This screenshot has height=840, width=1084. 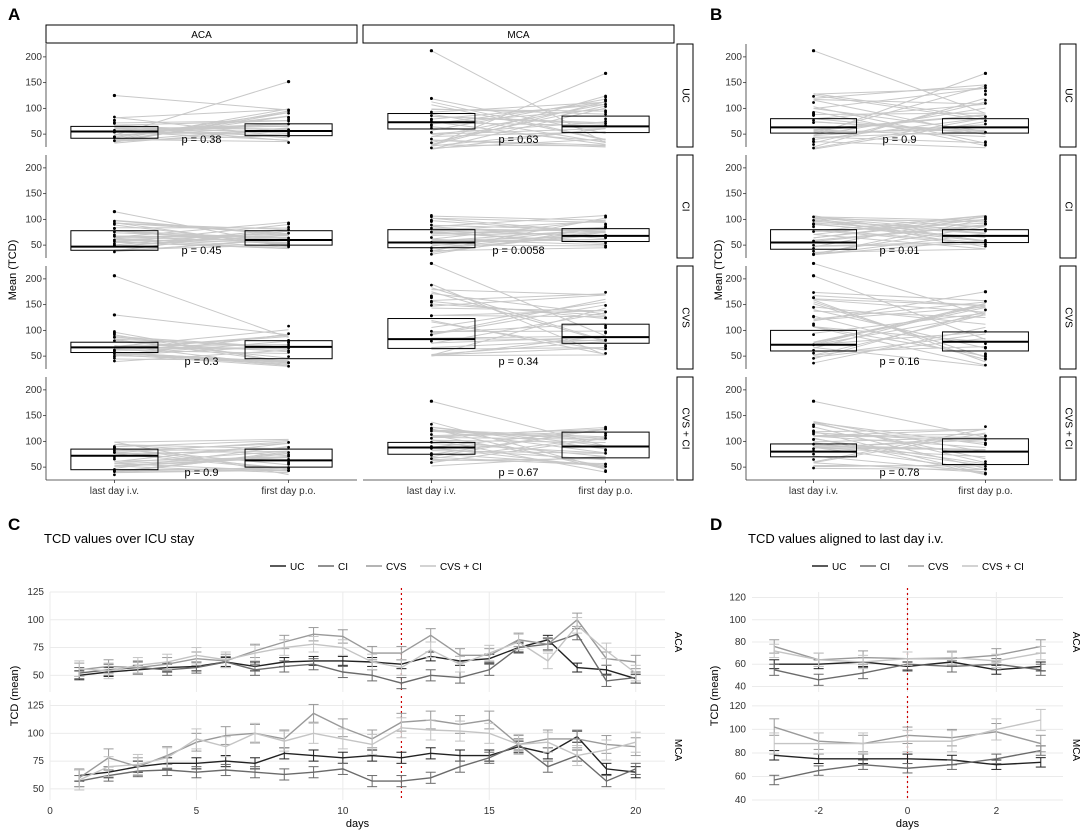 I want to click on chart-title-c: TCD values over ICU stay, so click(x=119, y=538).